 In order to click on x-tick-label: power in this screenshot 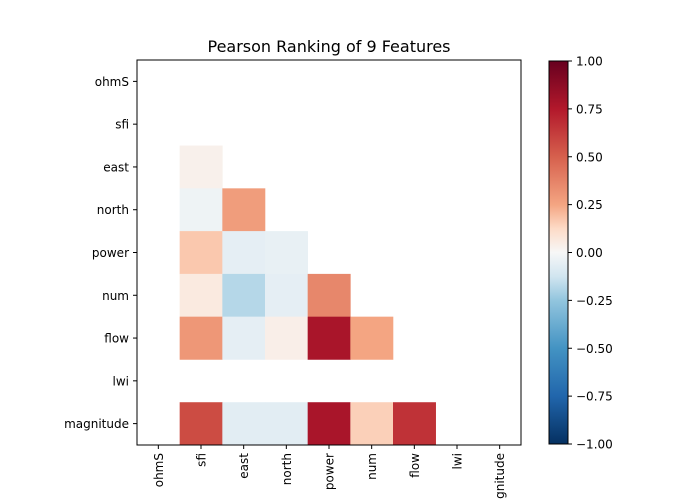, I will do `click(330, 471)`.